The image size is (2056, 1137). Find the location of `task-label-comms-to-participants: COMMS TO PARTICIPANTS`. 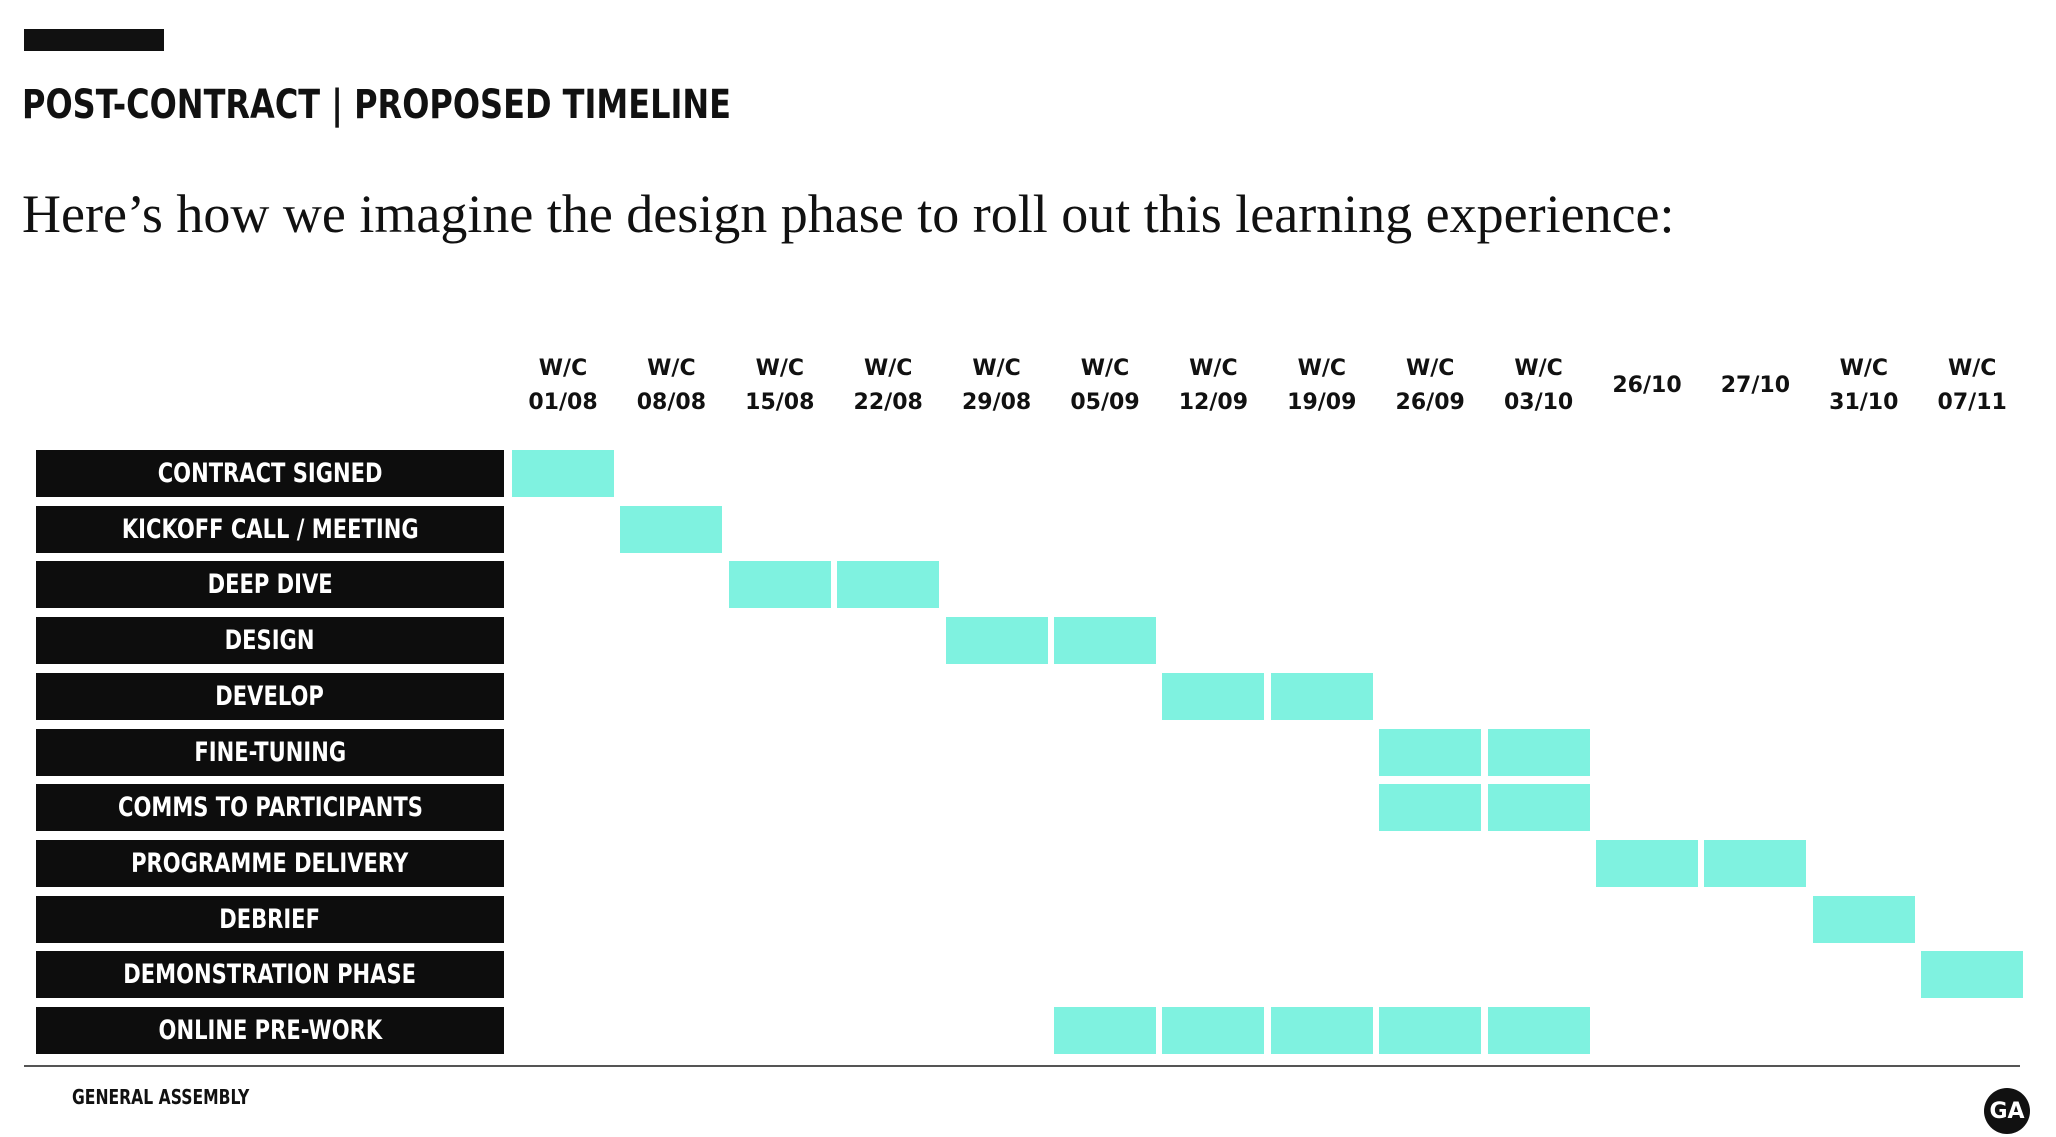

task-label-comms-to-participants: COMMS TO PARTICIPANTS is located at coordinates (270, 808).